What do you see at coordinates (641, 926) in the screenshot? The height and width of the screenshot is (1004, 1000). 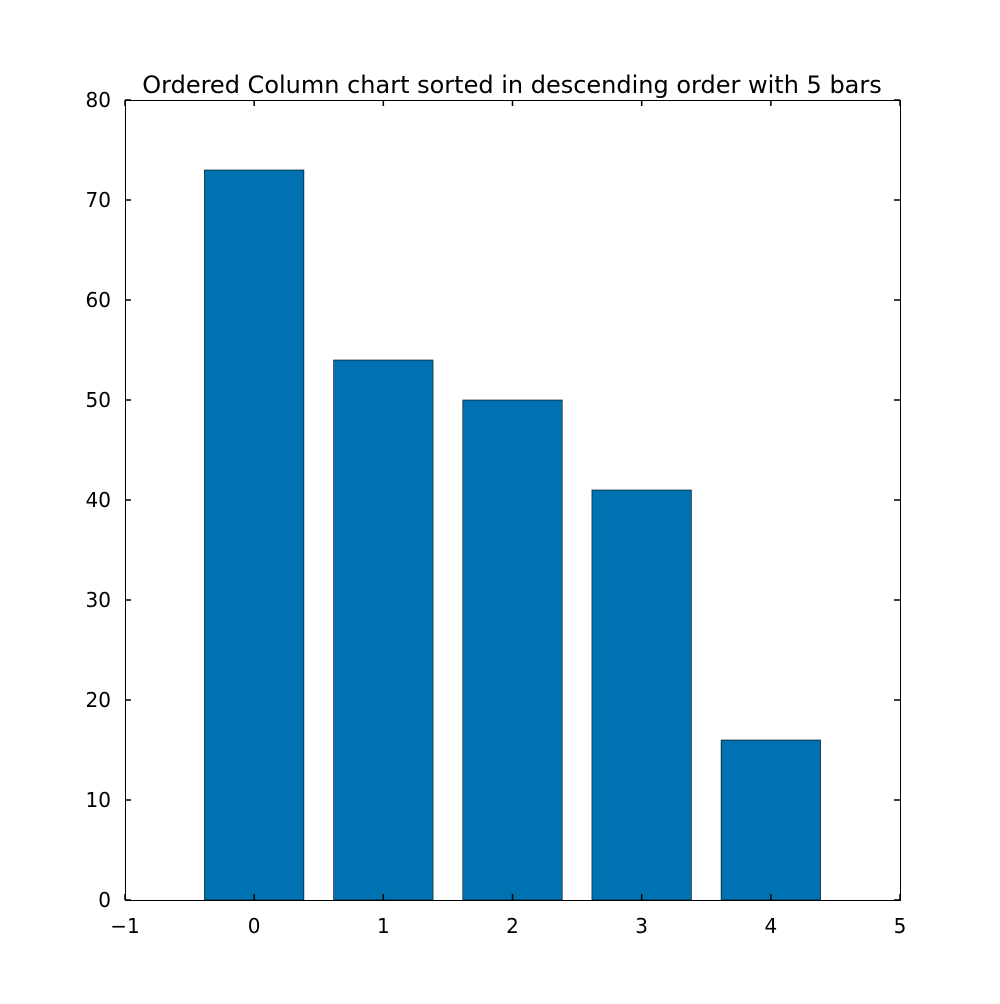 I see `x-tick-label-4: 3` at bounding box center [641, 926].